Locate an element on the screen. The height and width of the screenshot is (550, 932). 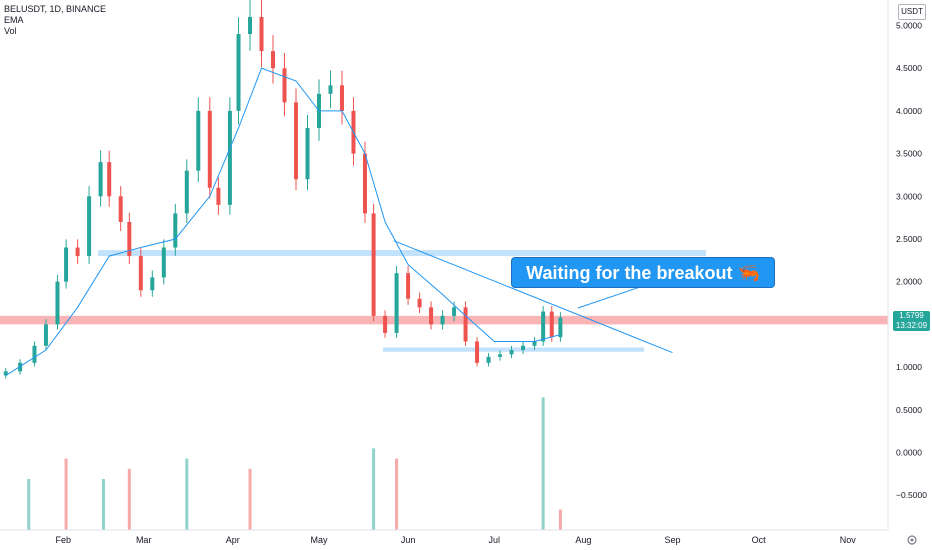
price-tick-label: 4.5000 is located at coordinates (909, 68).